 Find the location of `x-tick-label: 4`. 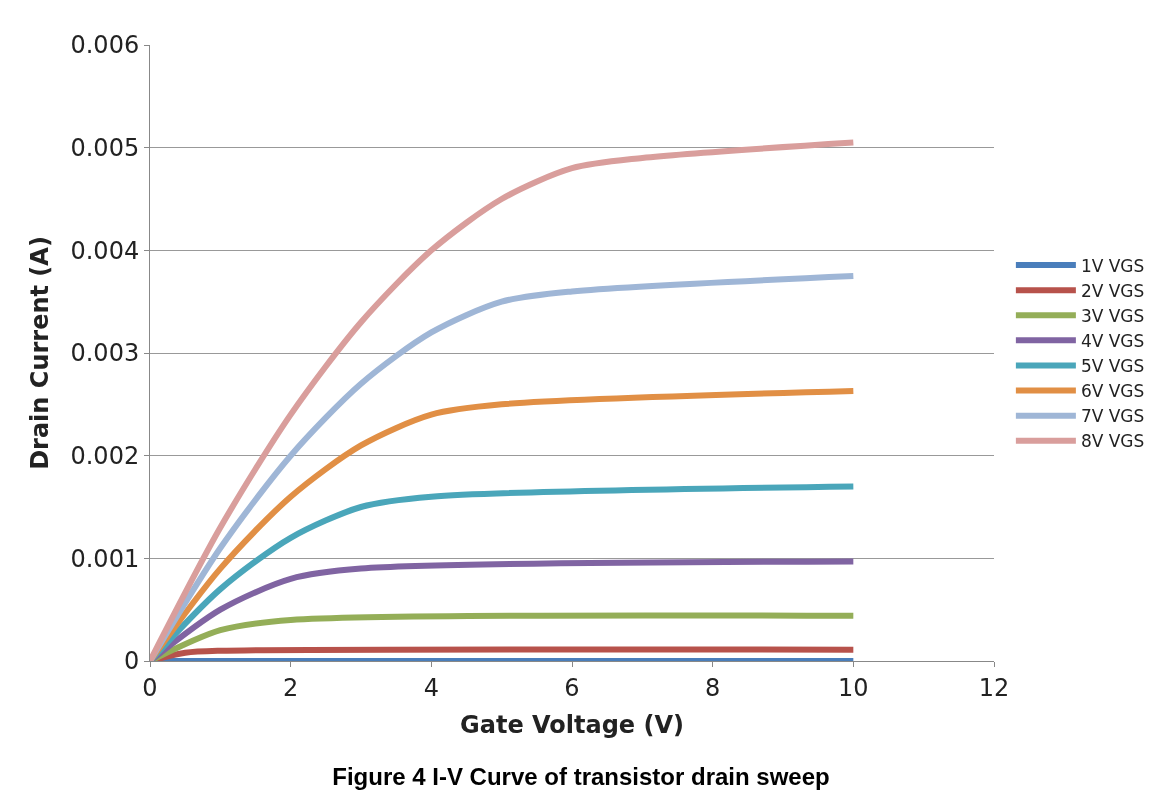

x-tick-label: 4 is located at coordinates (431, 687).